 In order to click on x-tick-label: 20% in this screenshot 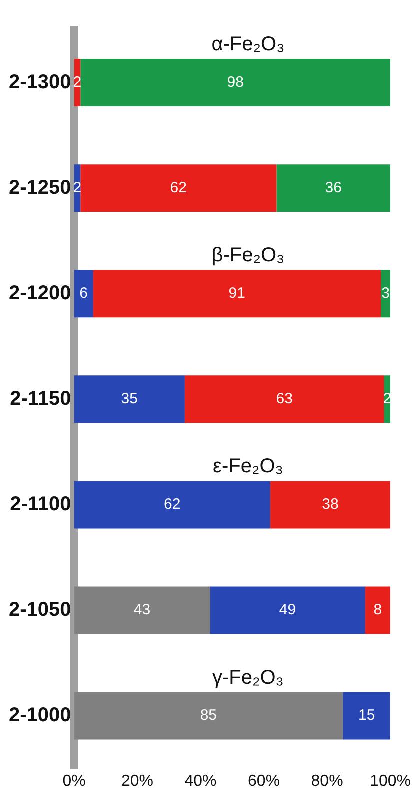, I will do `click(138, 781)`.